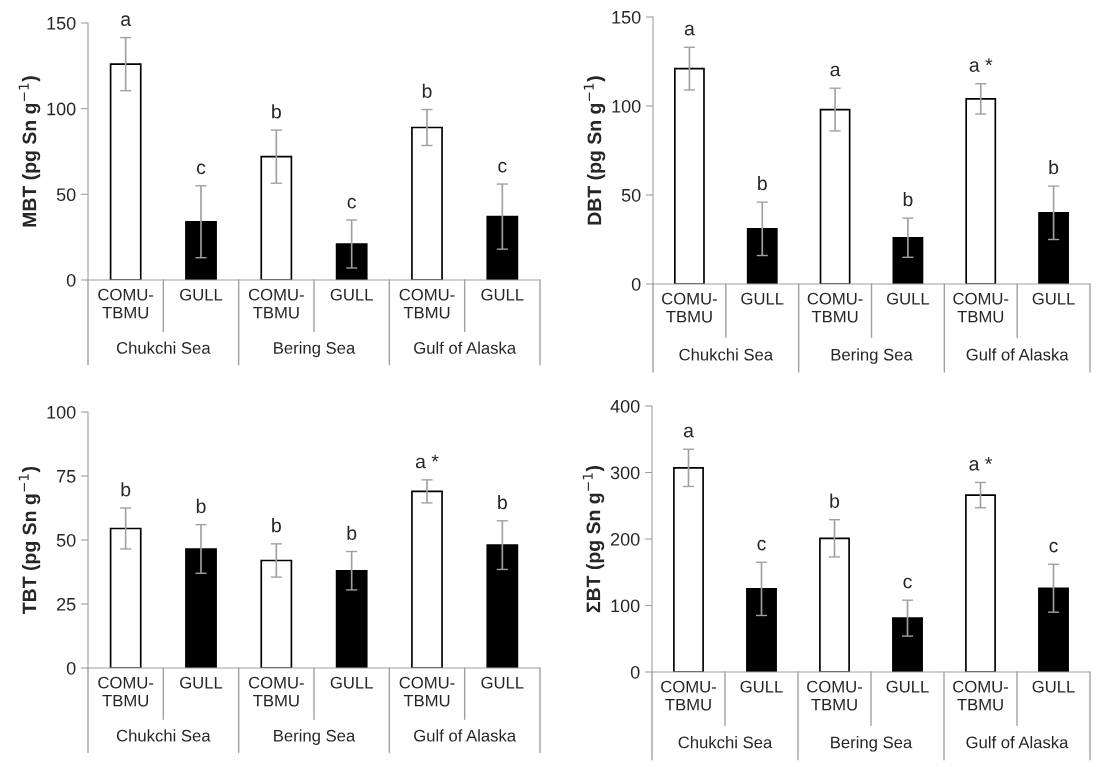 This screenshot has width=1096, height=767. I want to click on y-axis-title: DBT (pg Sn g$^{−1}$), so click(594, 150).